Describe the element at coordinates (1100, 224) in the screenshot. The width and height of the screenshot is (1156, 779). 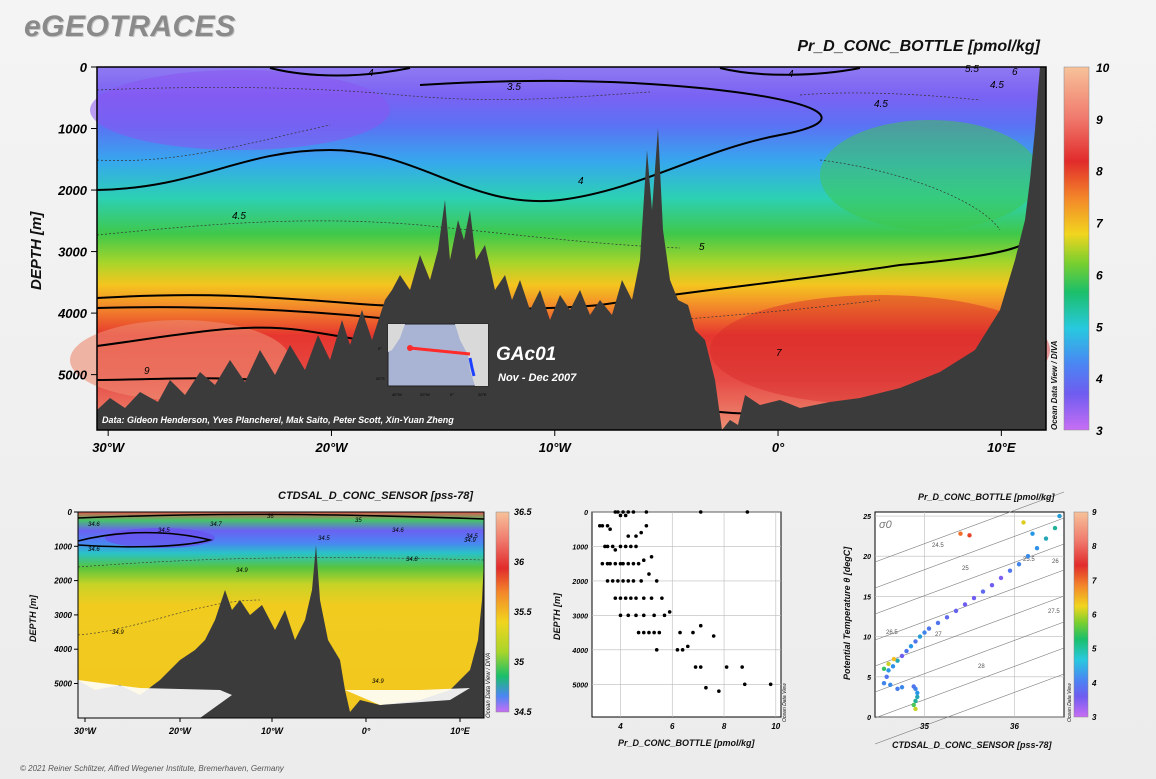
I see `main-colorbar-tick: 7` at that location.